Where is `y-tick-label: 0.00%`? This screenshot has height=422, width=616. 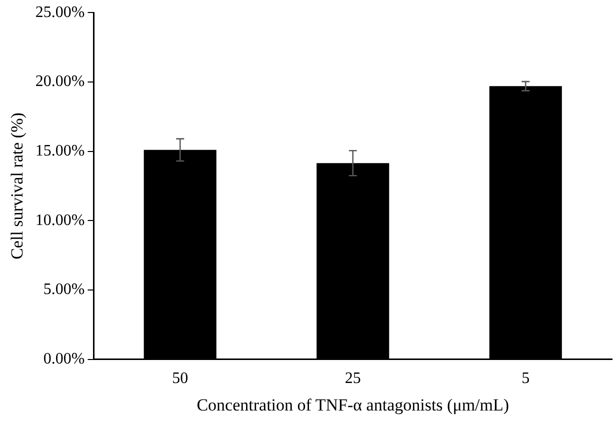 y-tick-label: 0.00% is located at coordinates (64, 359).